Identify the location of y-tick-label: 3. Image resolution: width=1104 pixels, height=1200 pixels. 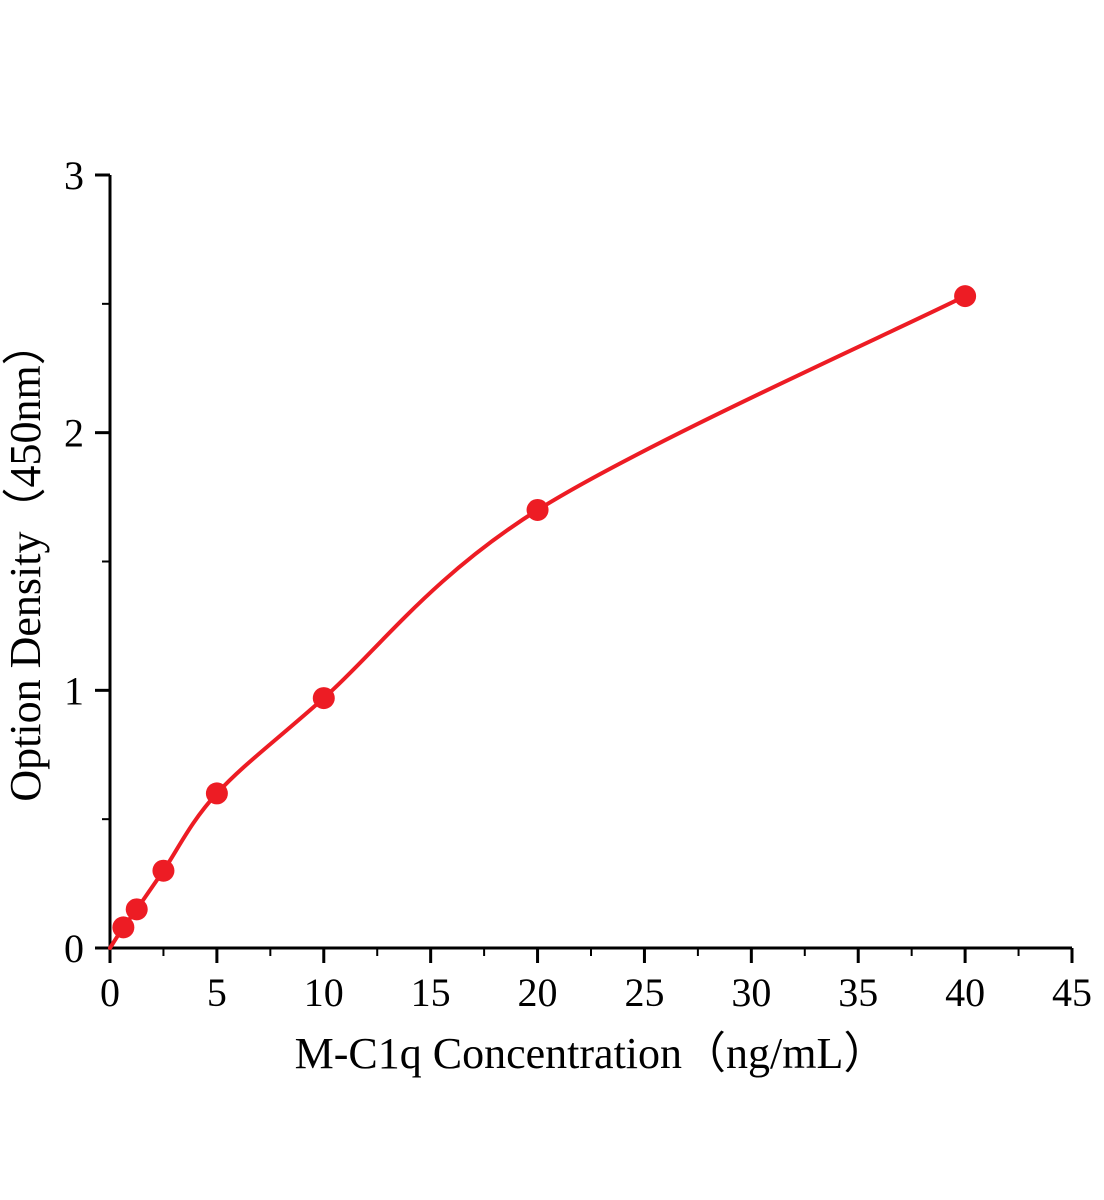
(74, 175).